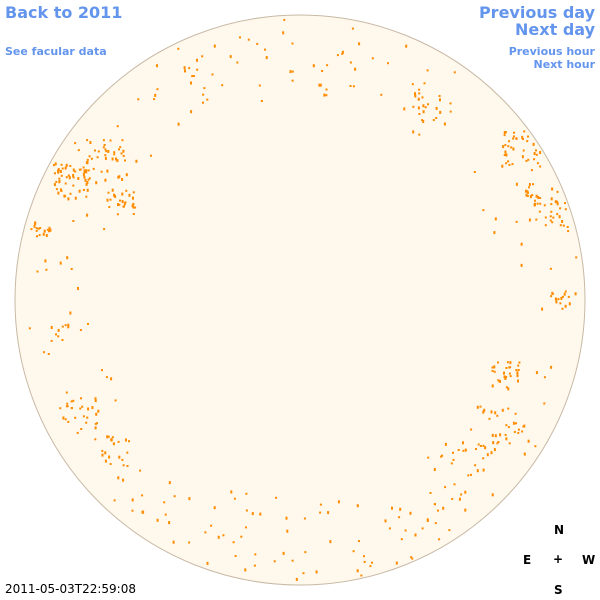 This screenshot has width=600, height=600. I want to click on next-hour-link: Next hour, so click(564, 64).